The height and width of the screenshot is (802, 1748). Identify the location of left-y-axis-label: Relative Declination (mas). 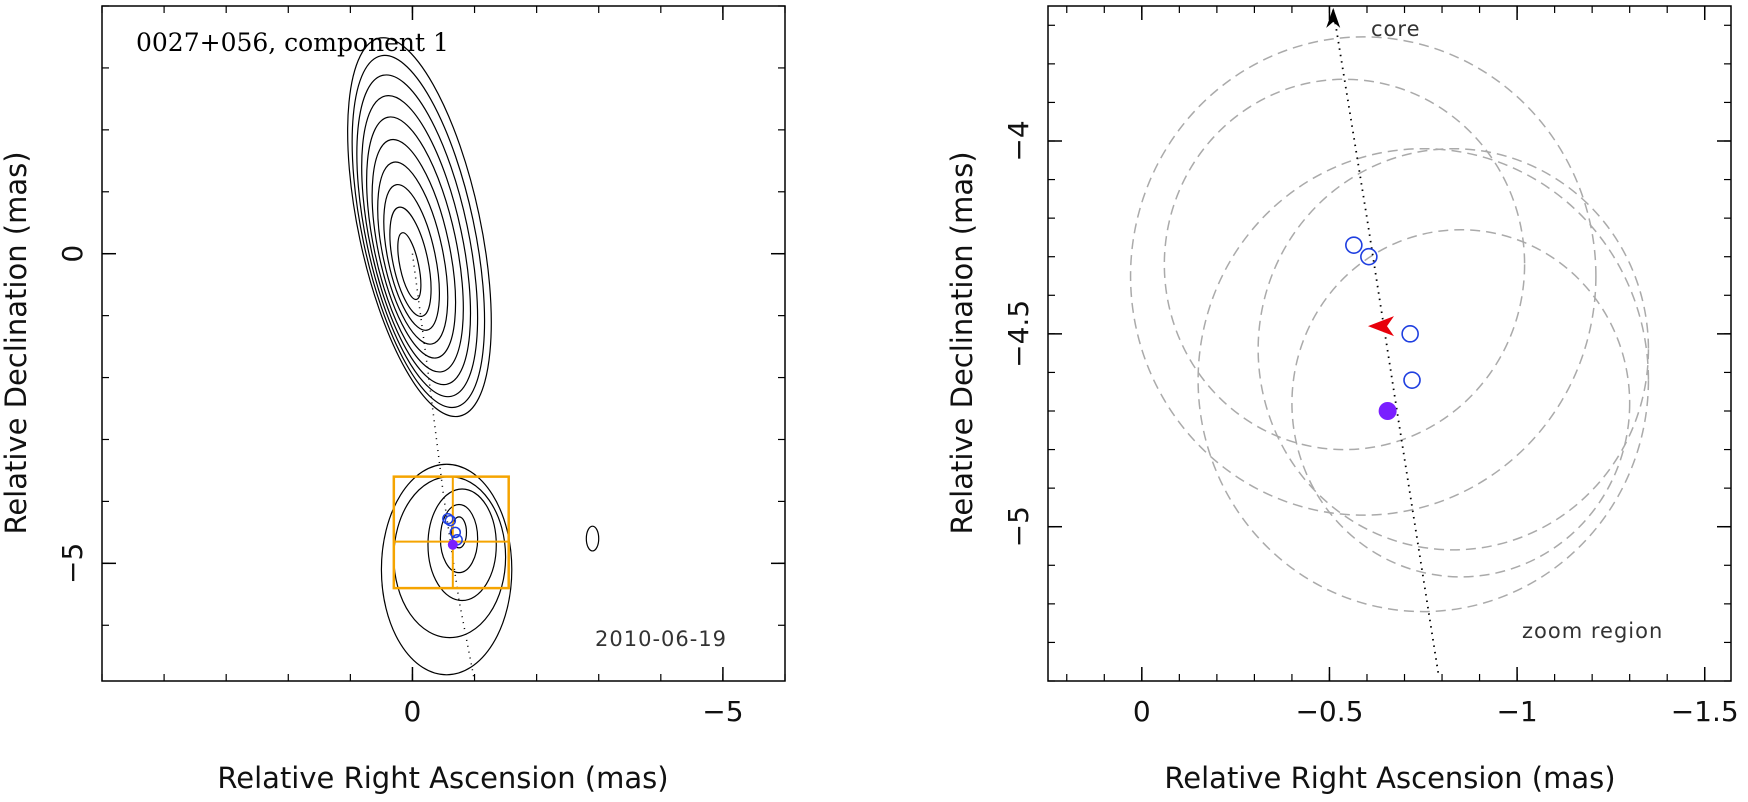
(16, 342).